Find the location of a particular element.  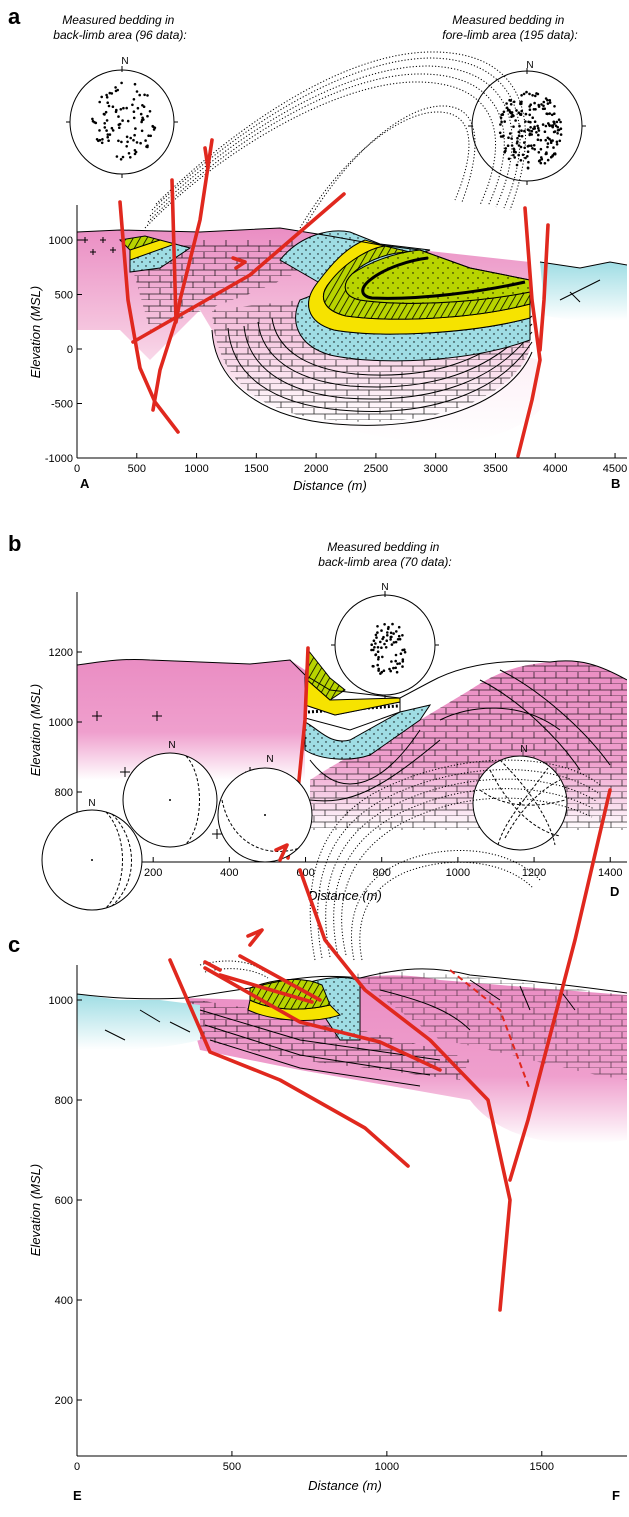

backlimb-note-a-line1: Measured bedding in is located at coordinates (118, 20).